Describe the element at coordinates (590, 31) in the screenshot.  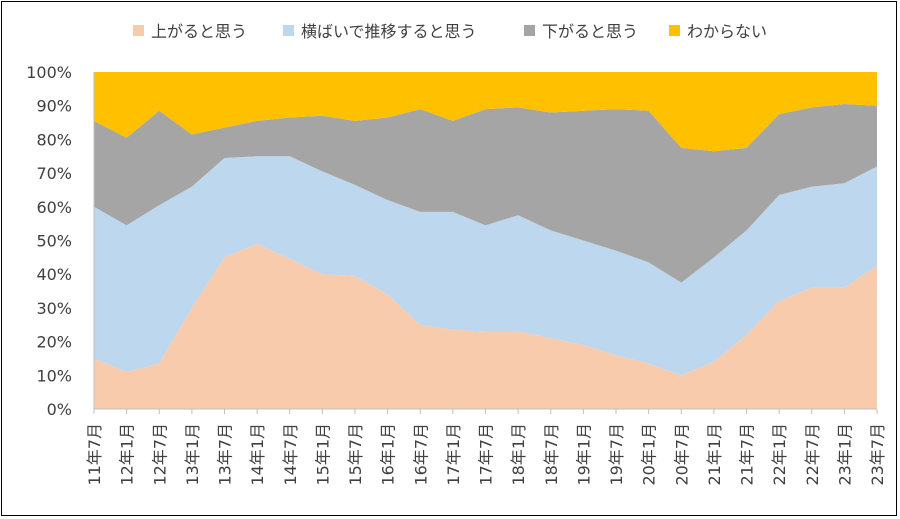
I see `legend-label: 下がると思う` at that location.